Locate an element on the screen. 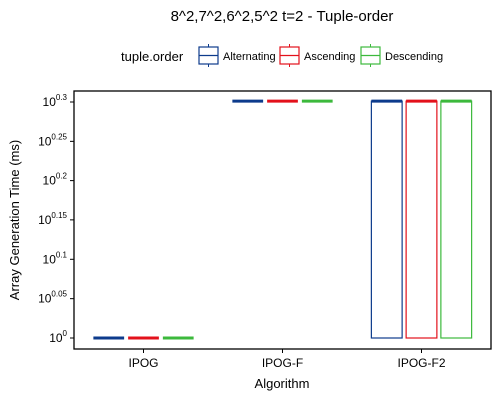  y-tick-label: 100.2 is located at coordinates (55, 180).